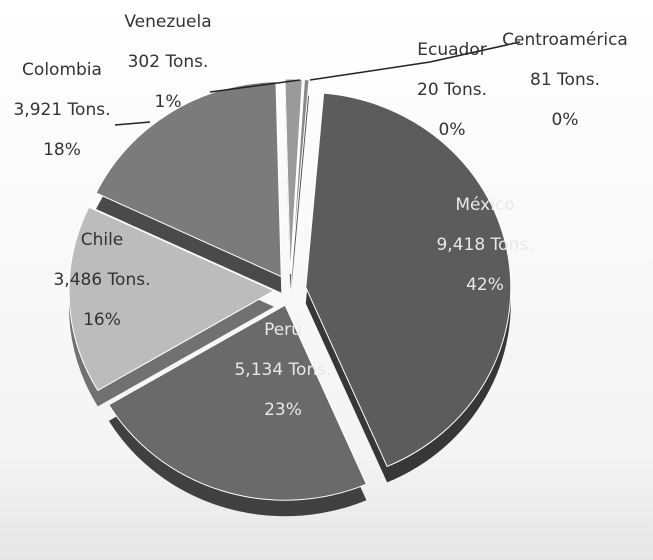  Describe the element at coordinates (62, 150) in the screenshot. I see `percent-label: 18%` at that location.